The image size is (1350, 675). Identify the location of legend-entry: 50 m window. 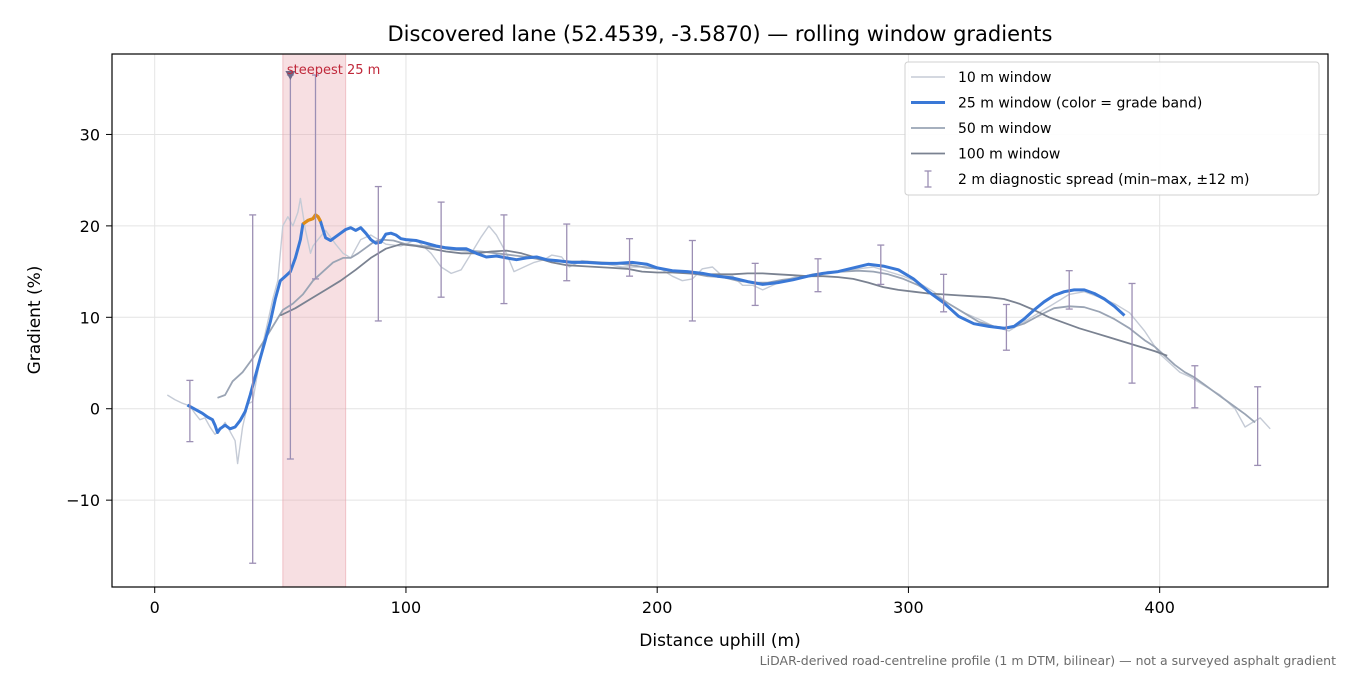
(981, 129).